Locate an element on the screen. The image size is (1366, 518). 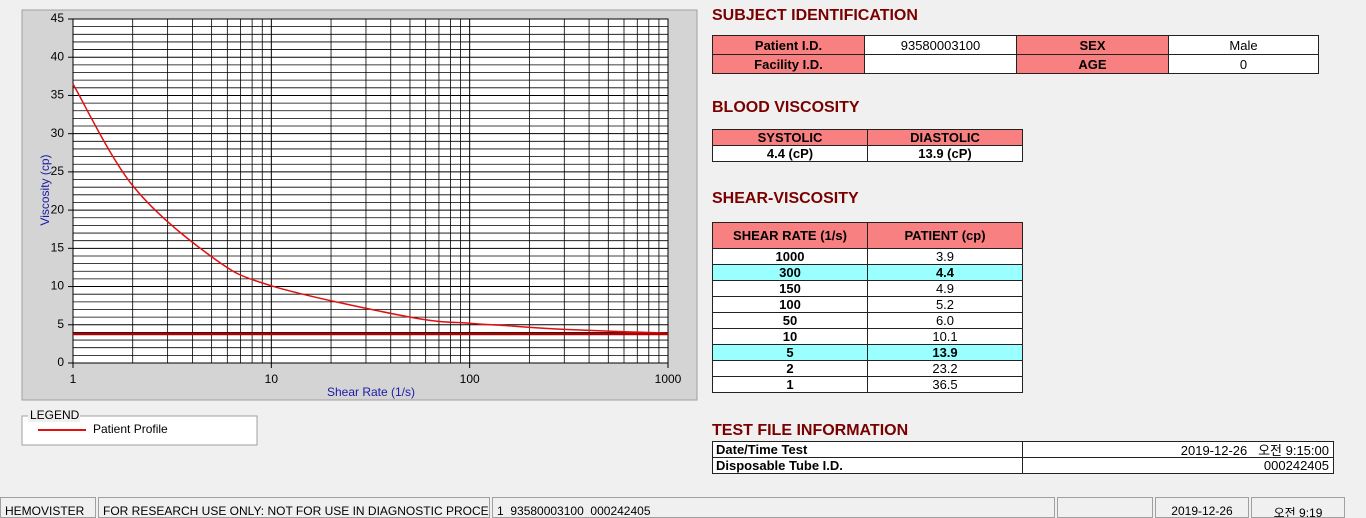
shear-rate: 10 is located at coordinates (790, 336).